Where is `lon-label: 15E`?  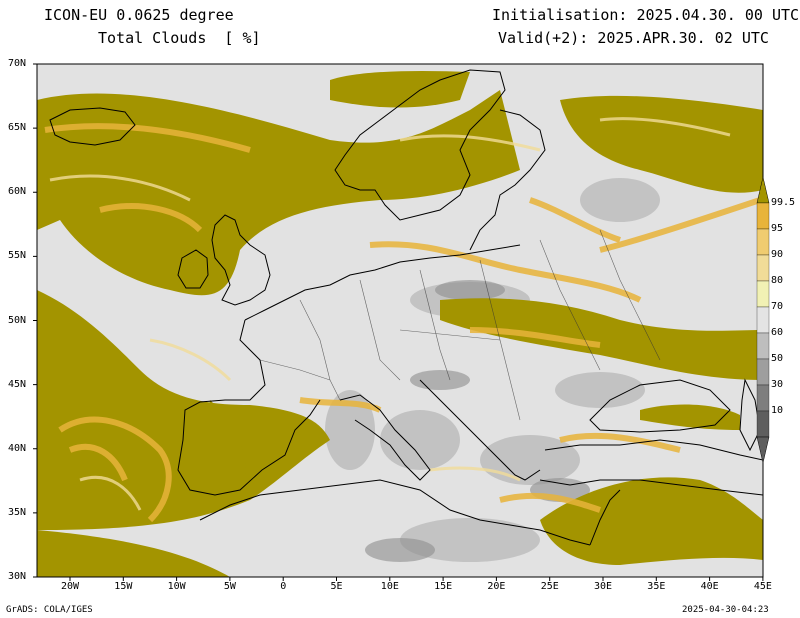
lon-label: 15E is located at coordinates (443, 586).